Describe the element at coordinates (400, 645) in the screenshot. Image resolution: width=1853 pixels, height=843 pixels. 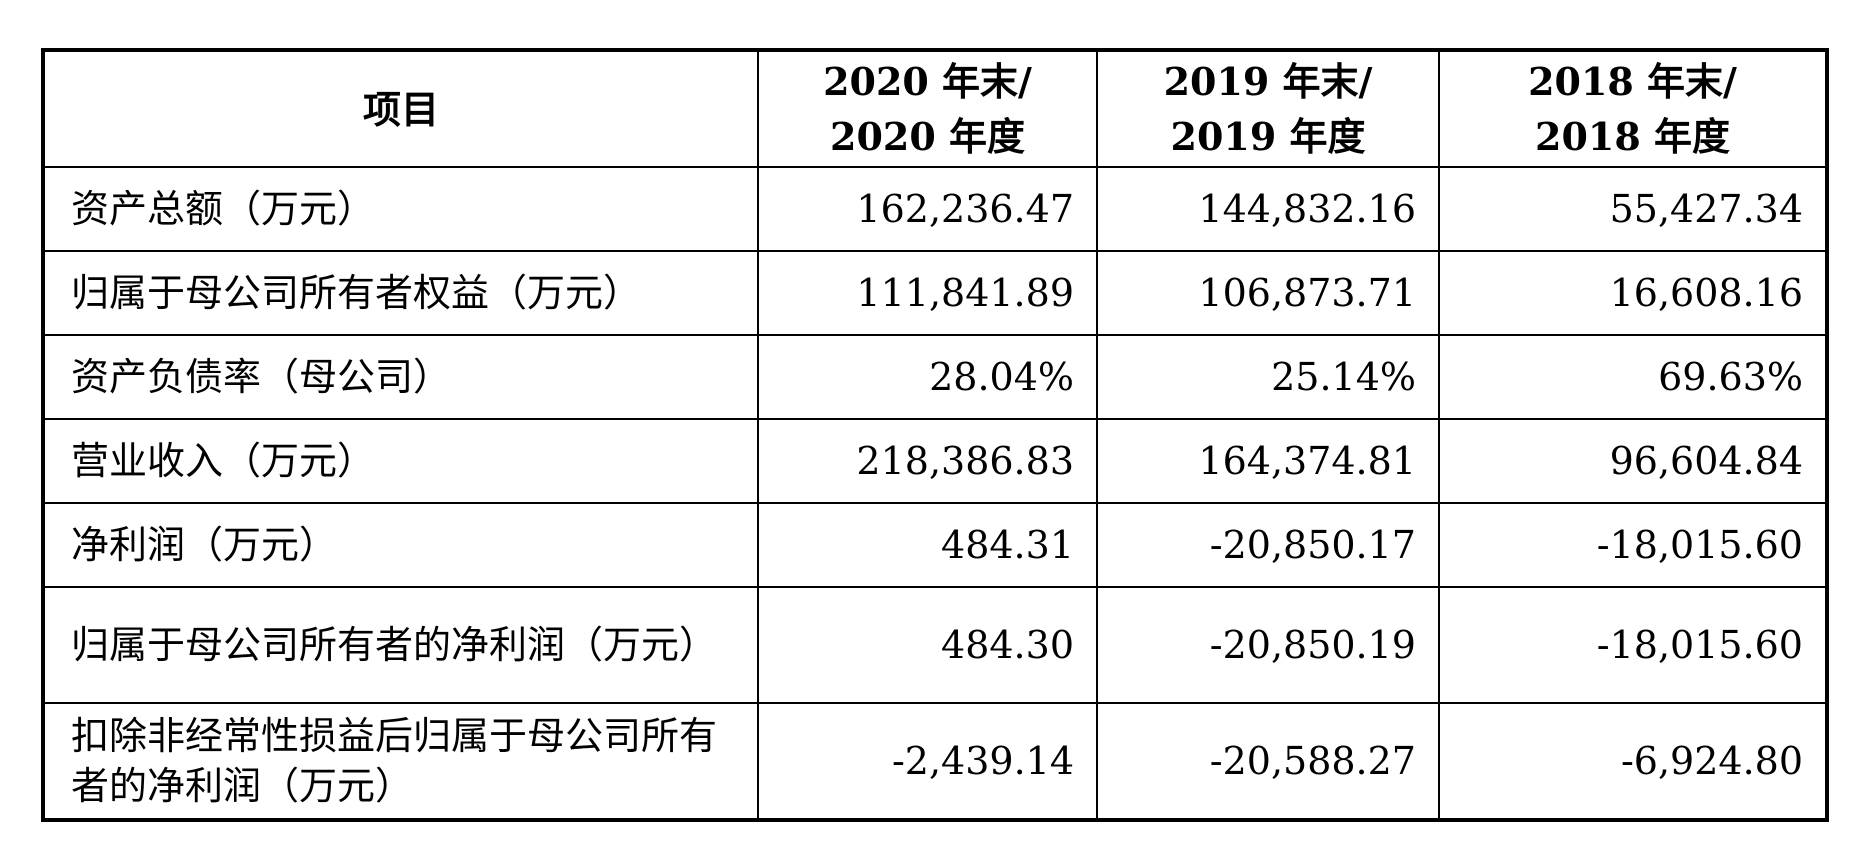
I see `row-label: 归属于母公司所有者的净利润（万元）` at that location.